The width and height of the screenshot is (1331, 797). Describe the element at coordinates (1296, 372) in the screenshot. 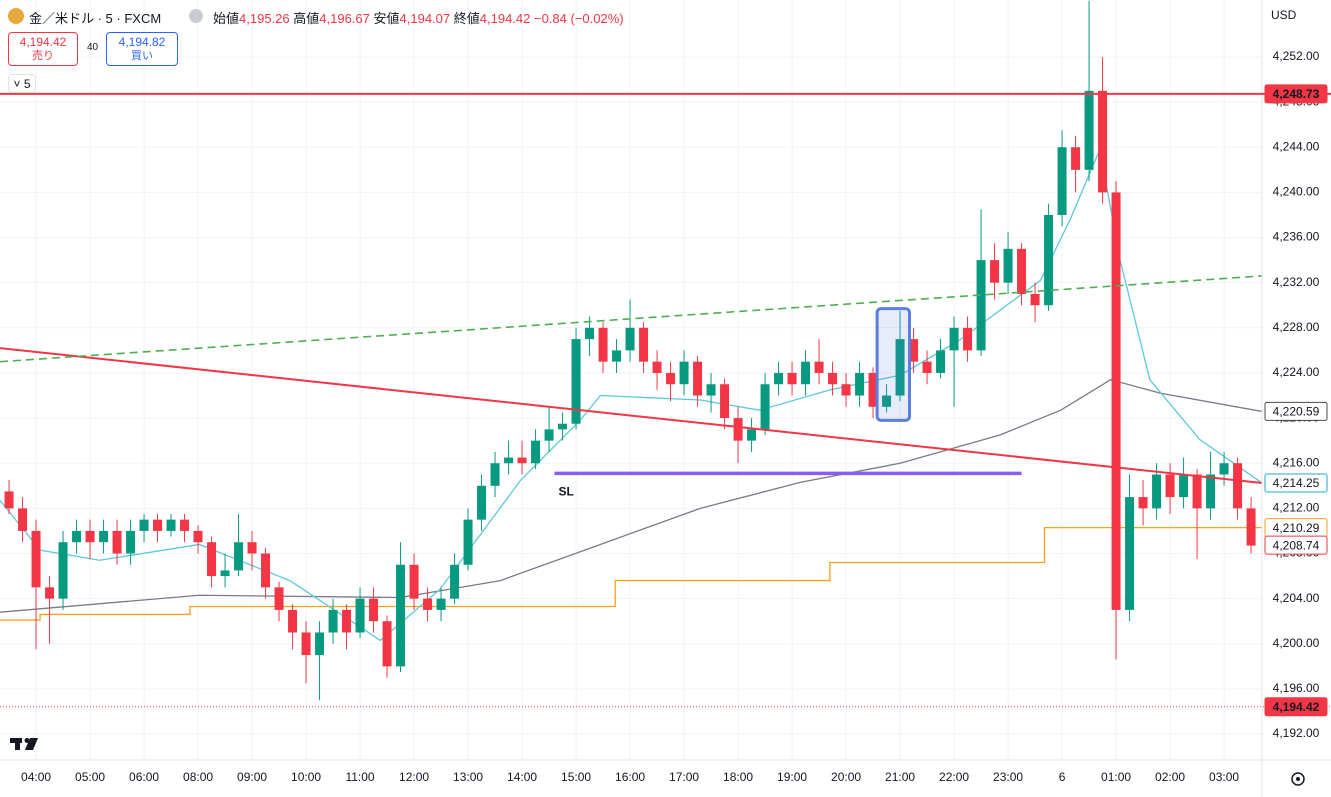

I see `y-tick-label: 4,224.00` at that location.